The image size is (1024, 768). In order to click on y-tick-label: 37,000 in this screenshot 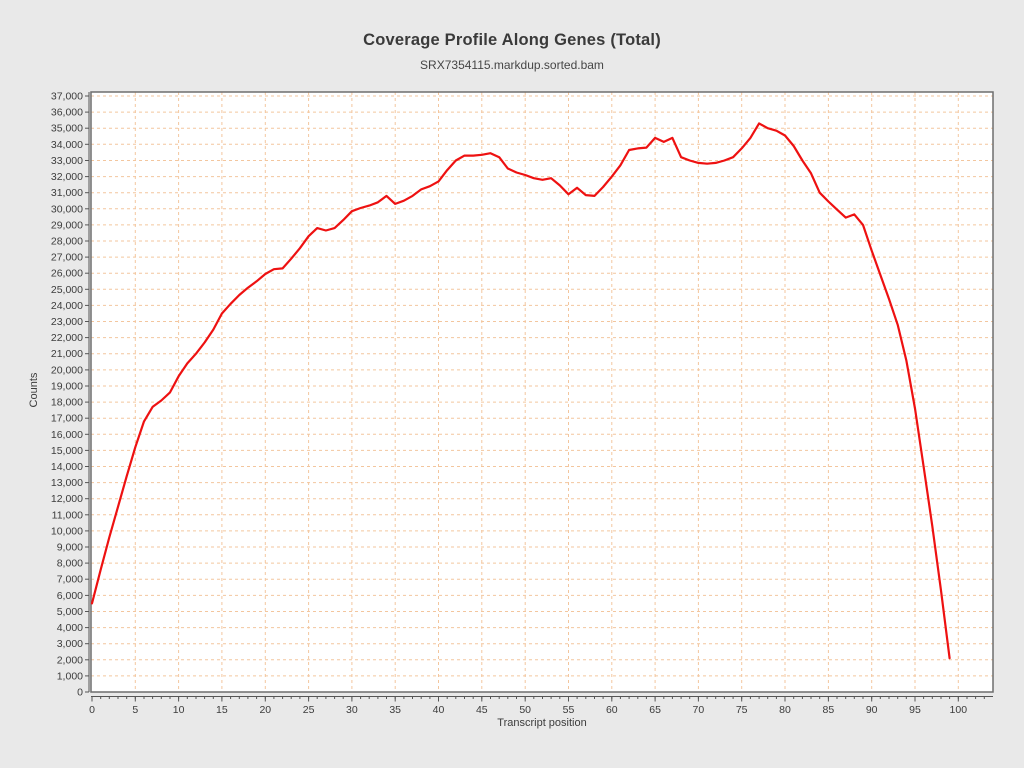, I will do `click(67, 97)`.